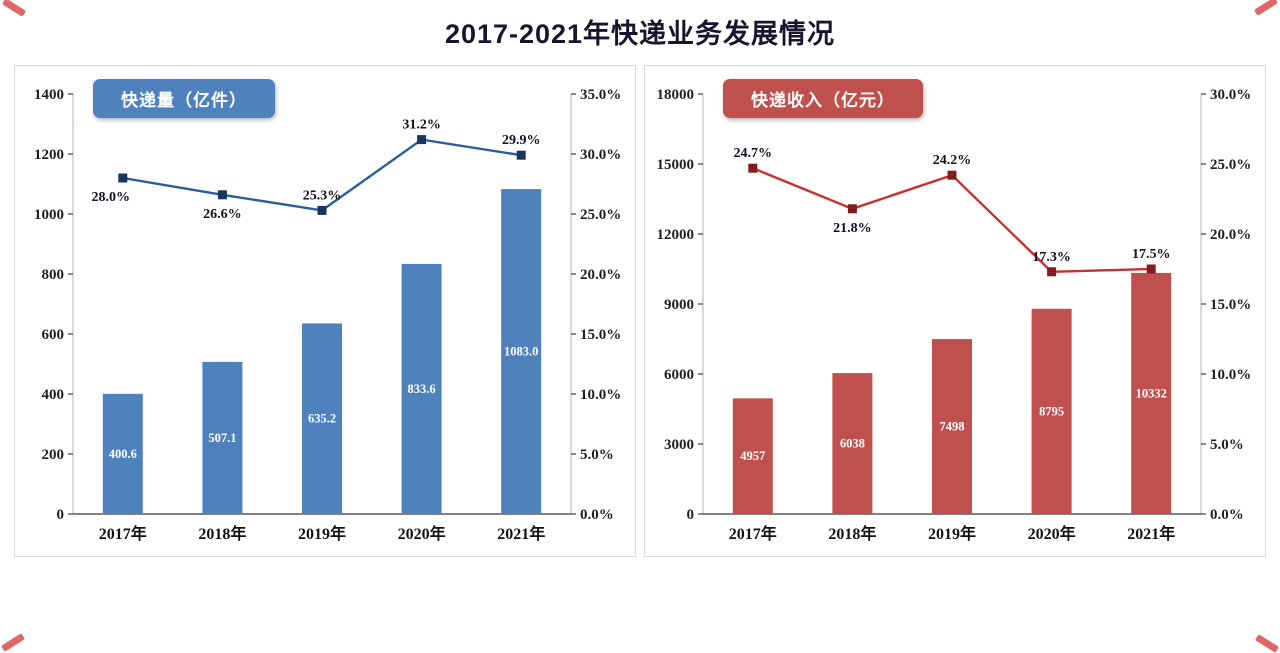  I want to click on left-axis-tick-label: 9000, so click(679, 305).